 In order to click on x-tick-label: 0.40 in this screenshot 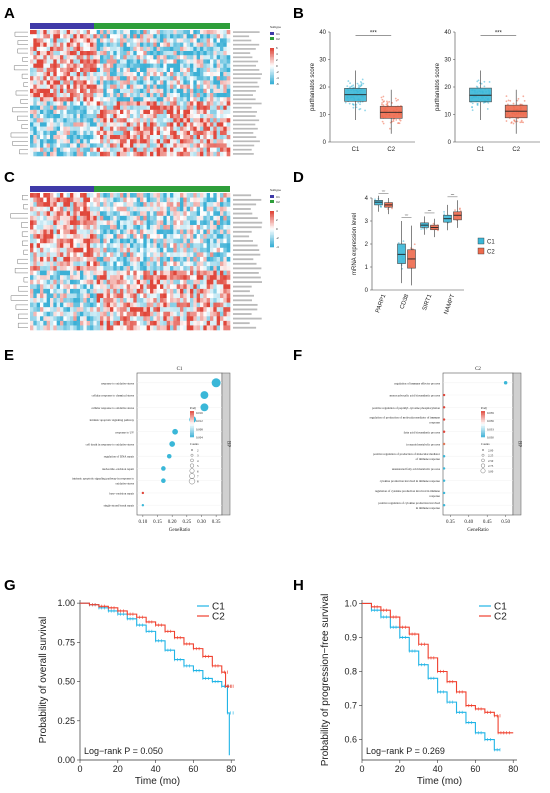, I will do `click(468, 522)`.